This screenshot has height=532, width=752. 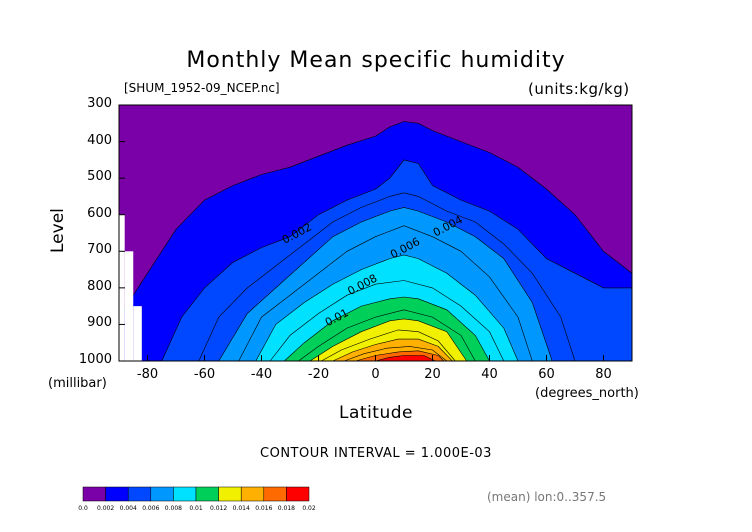 I want to click on colorbar-label: 0.004, so click(x=128, y=508).